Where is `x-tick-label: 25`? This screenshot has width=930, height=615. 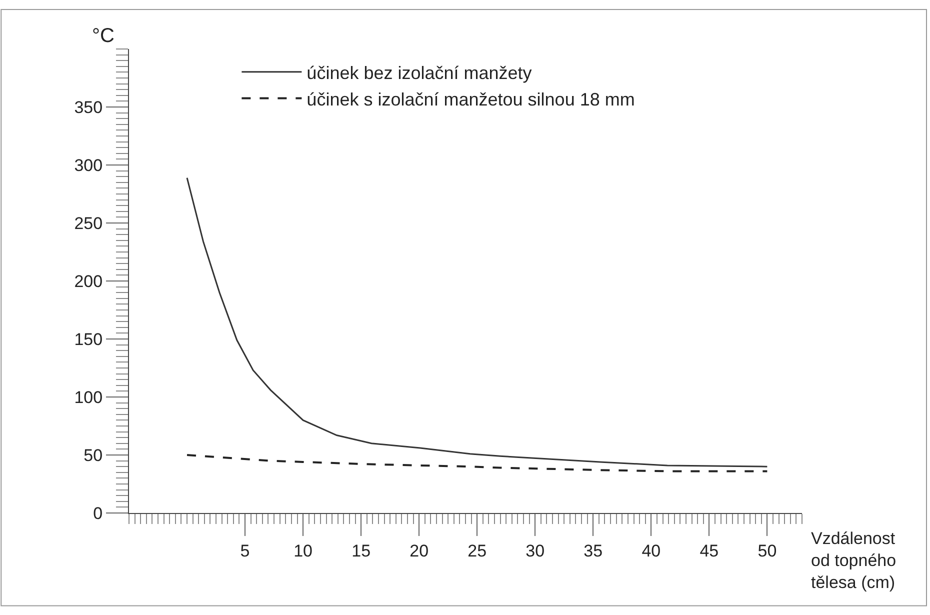
x-tick-label: 25 is located at coordinates (477, 550).